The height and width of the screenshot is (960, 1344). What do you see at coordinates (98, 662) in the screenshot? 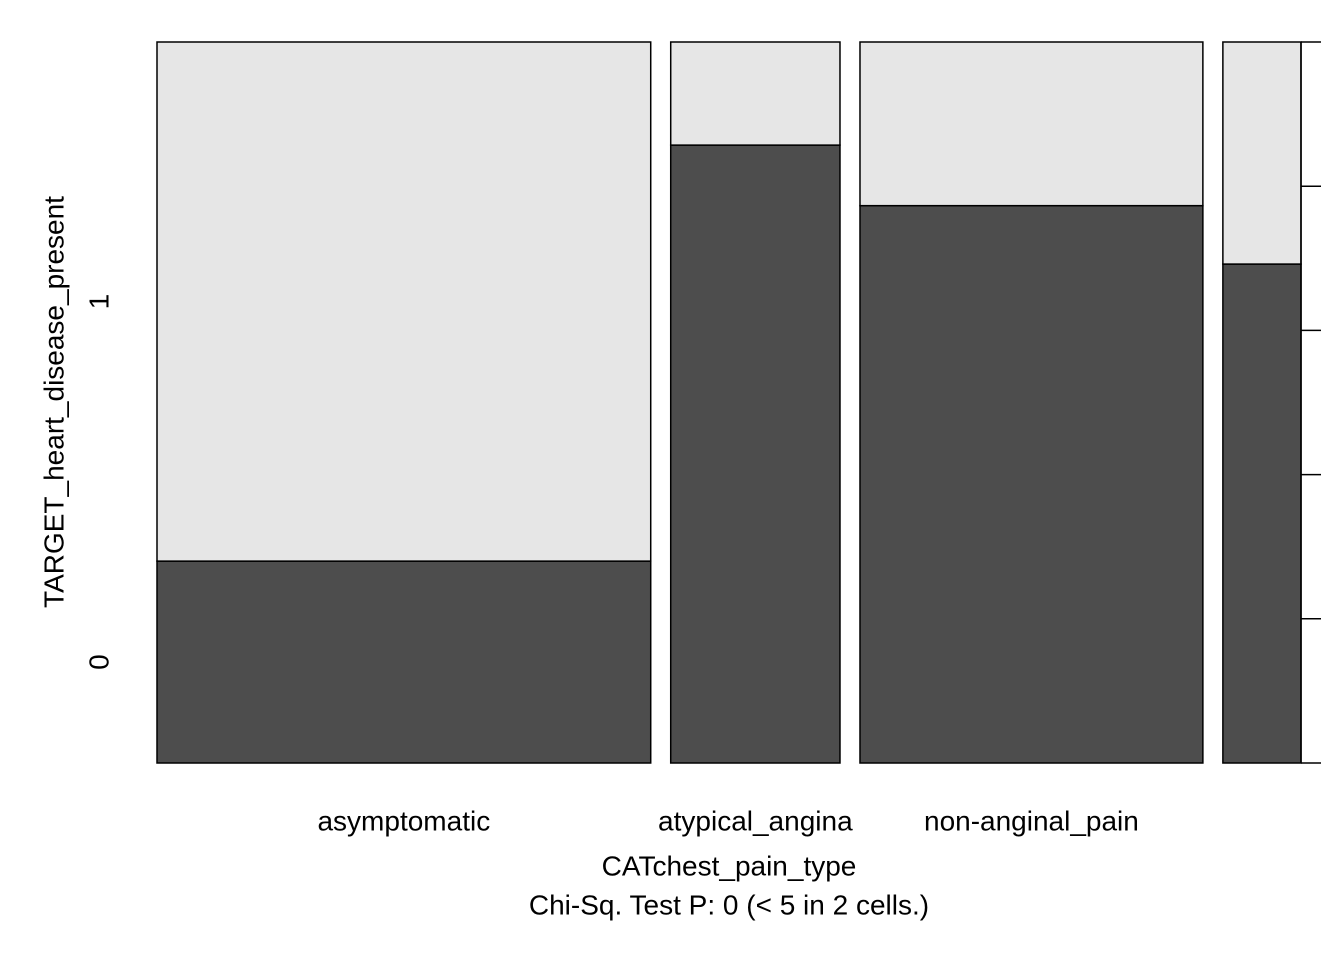
I see `y-level-label: 0` at bounding box center [98, 662].